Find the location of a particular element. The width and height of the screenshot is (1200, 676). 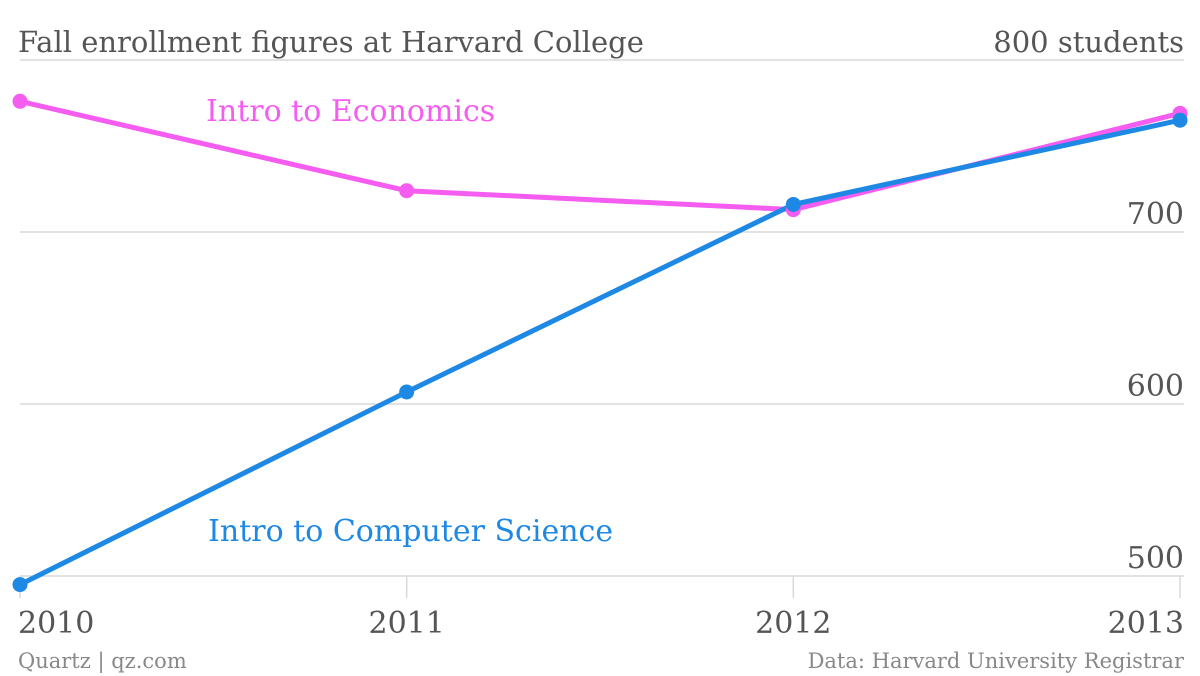

footer-source-left: Quartz | qz.com is located at coordinates (102, 661).